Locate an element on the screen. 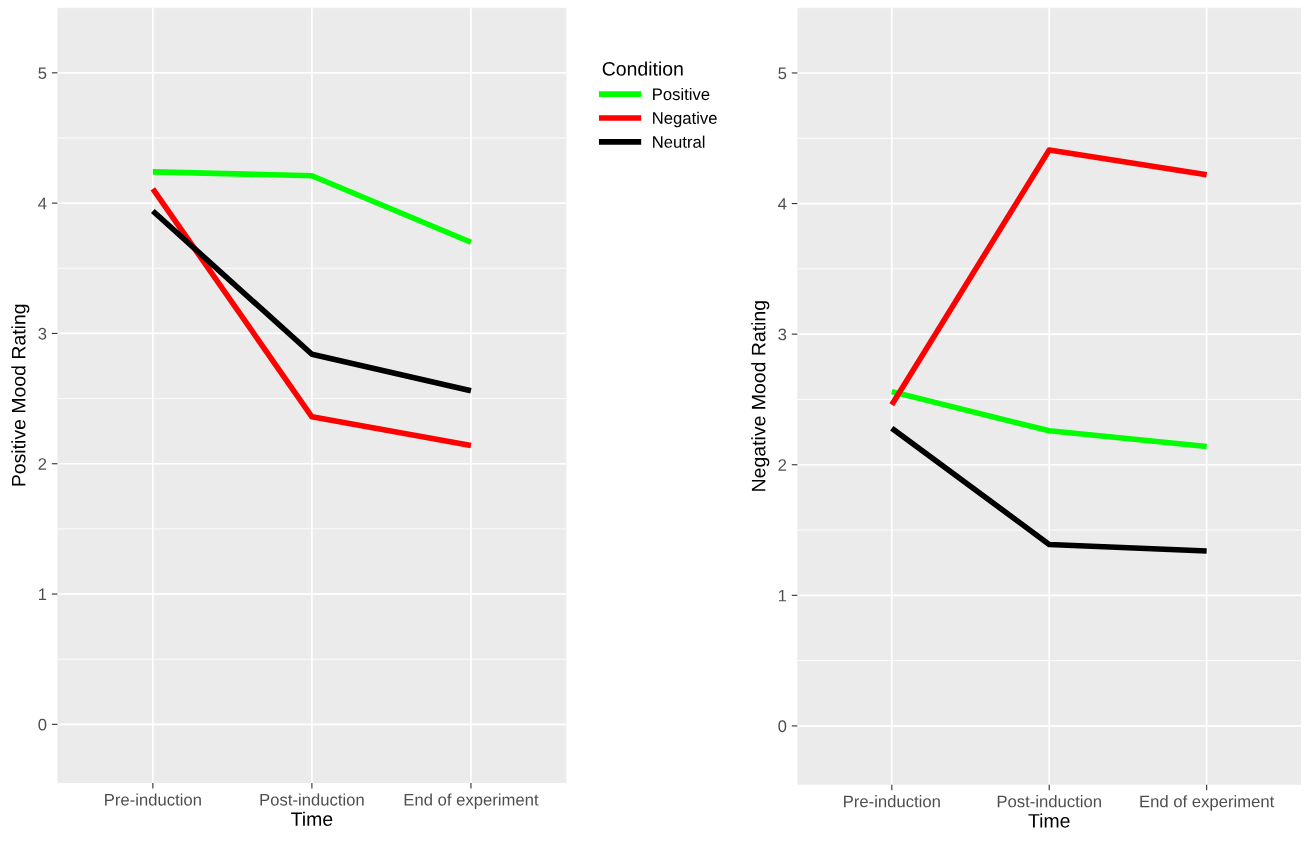 This screenshot has width=1305, height=852. legend-label: Positive is located at coordinates (681, 94).